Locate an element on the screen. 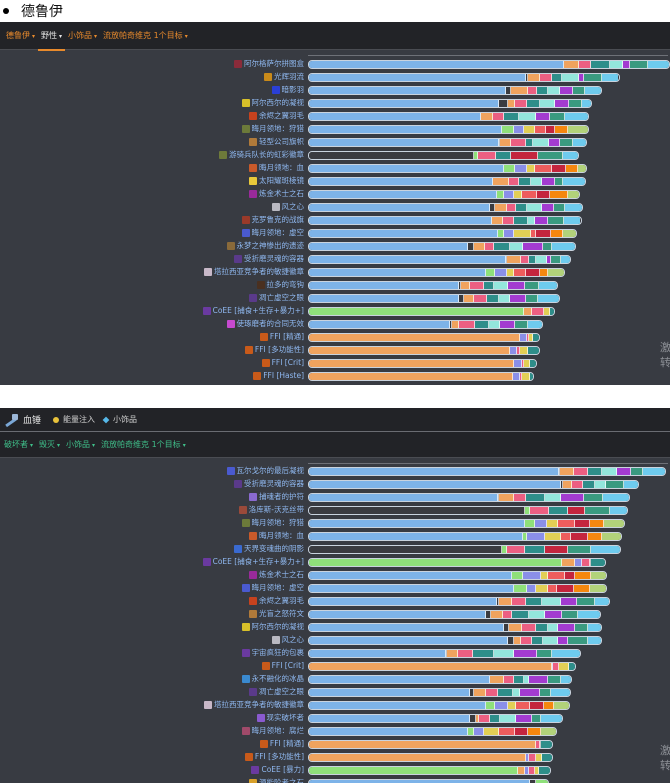 The width and height of the screenshot is (670, 783). item-link: 洛库斯-沃克丝带 is located at coordinates (271, 509).